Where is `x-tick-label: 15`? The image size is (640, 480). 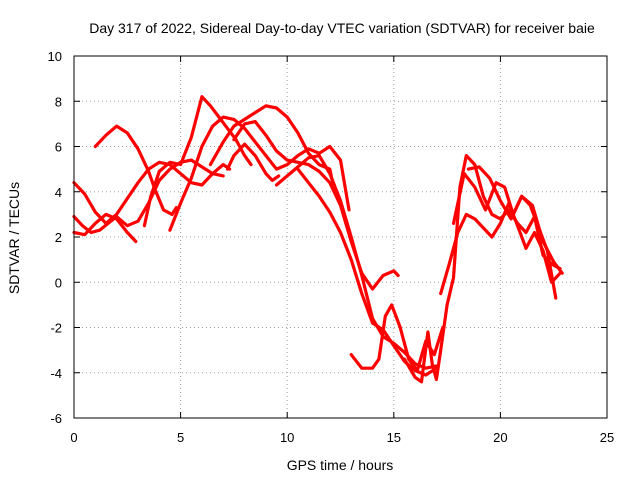 x-tick-label: 15 is located at coordinates (394, 437).